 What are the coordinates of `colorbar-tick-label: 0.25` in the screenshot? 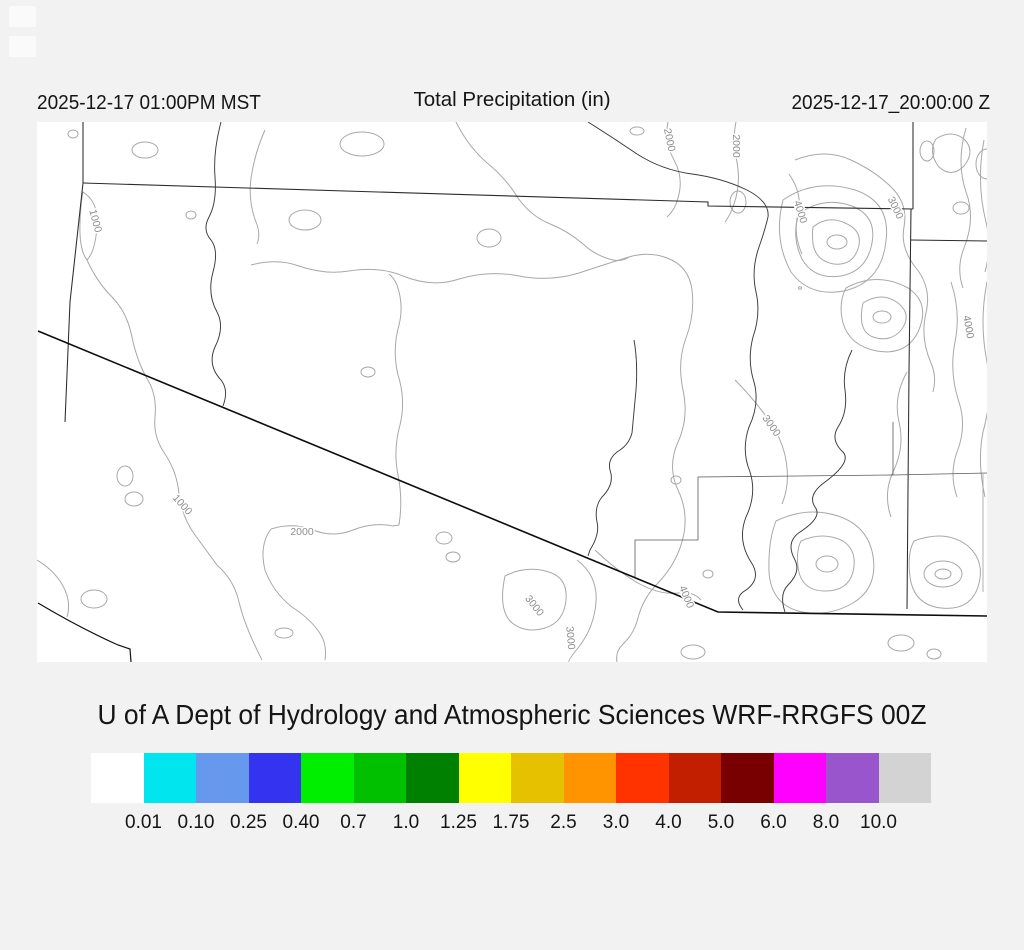 It's located at (248, 822).